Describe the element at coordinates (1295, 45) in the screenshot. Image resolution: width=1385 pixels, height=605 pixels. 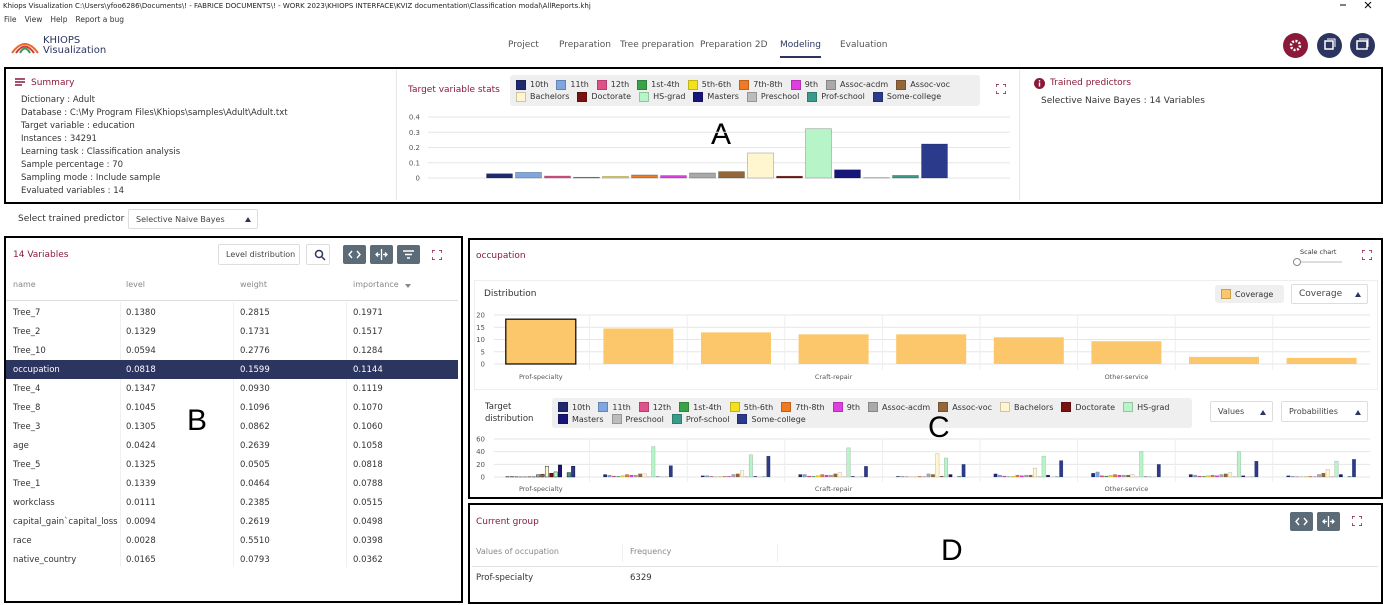
I see `settings-button` at that location.